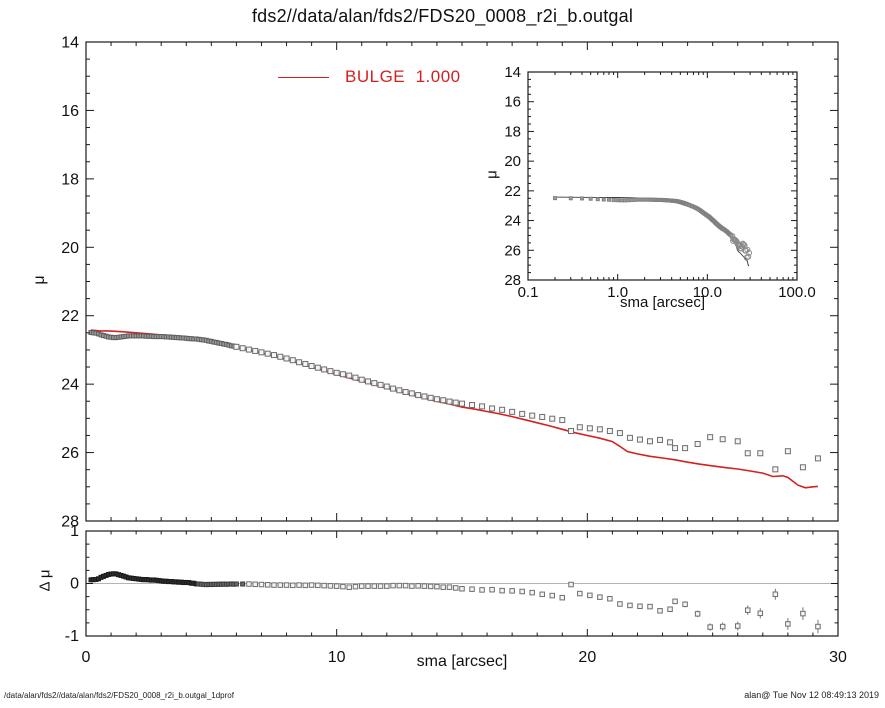 This screenshot has height=708, width=885. Describe the element at coordinates (303, 77) in the screenshot. I see `legend-bulge-line-sample` at that location.